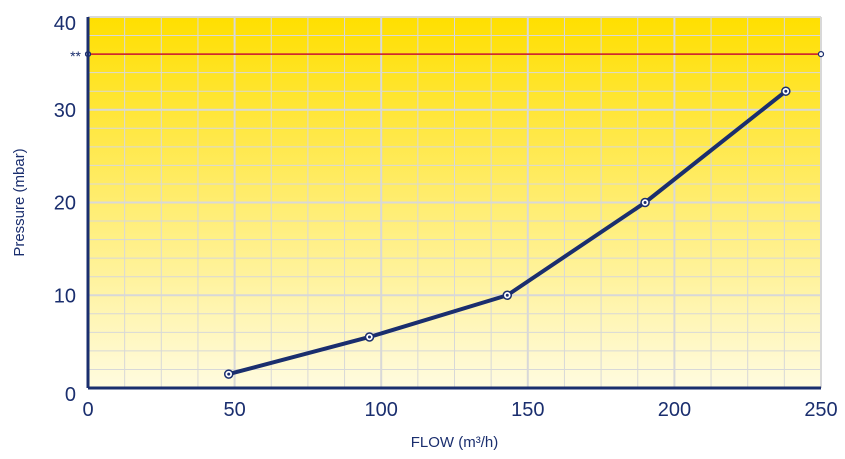 The image size is (845, 459). What do you see at coordinates (87, 410) in the screenshot?
I see `x-tick-label: 0` at bounding box center [87, 410].